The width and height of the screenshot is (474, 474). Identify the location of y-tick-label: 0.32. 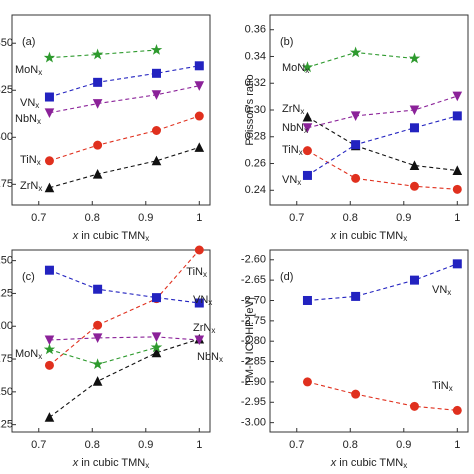
(255, 83).